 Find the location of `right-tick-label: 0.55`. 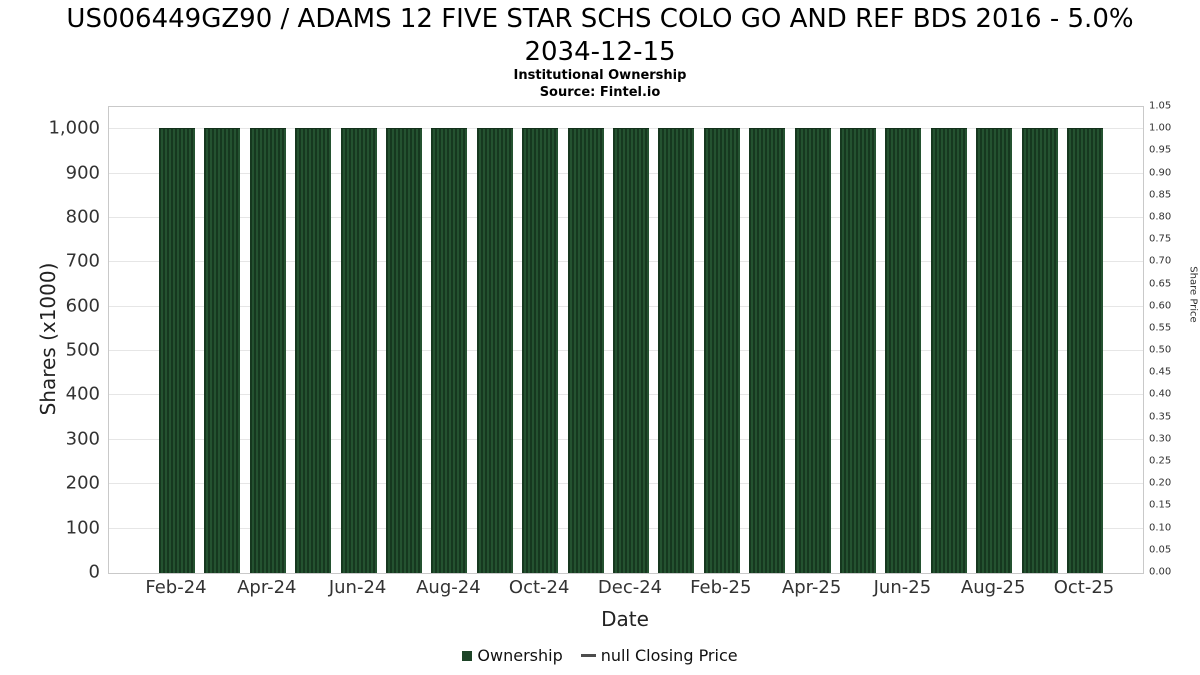

right-tick-label: 0.55 is located at coordinates (1160, 328).